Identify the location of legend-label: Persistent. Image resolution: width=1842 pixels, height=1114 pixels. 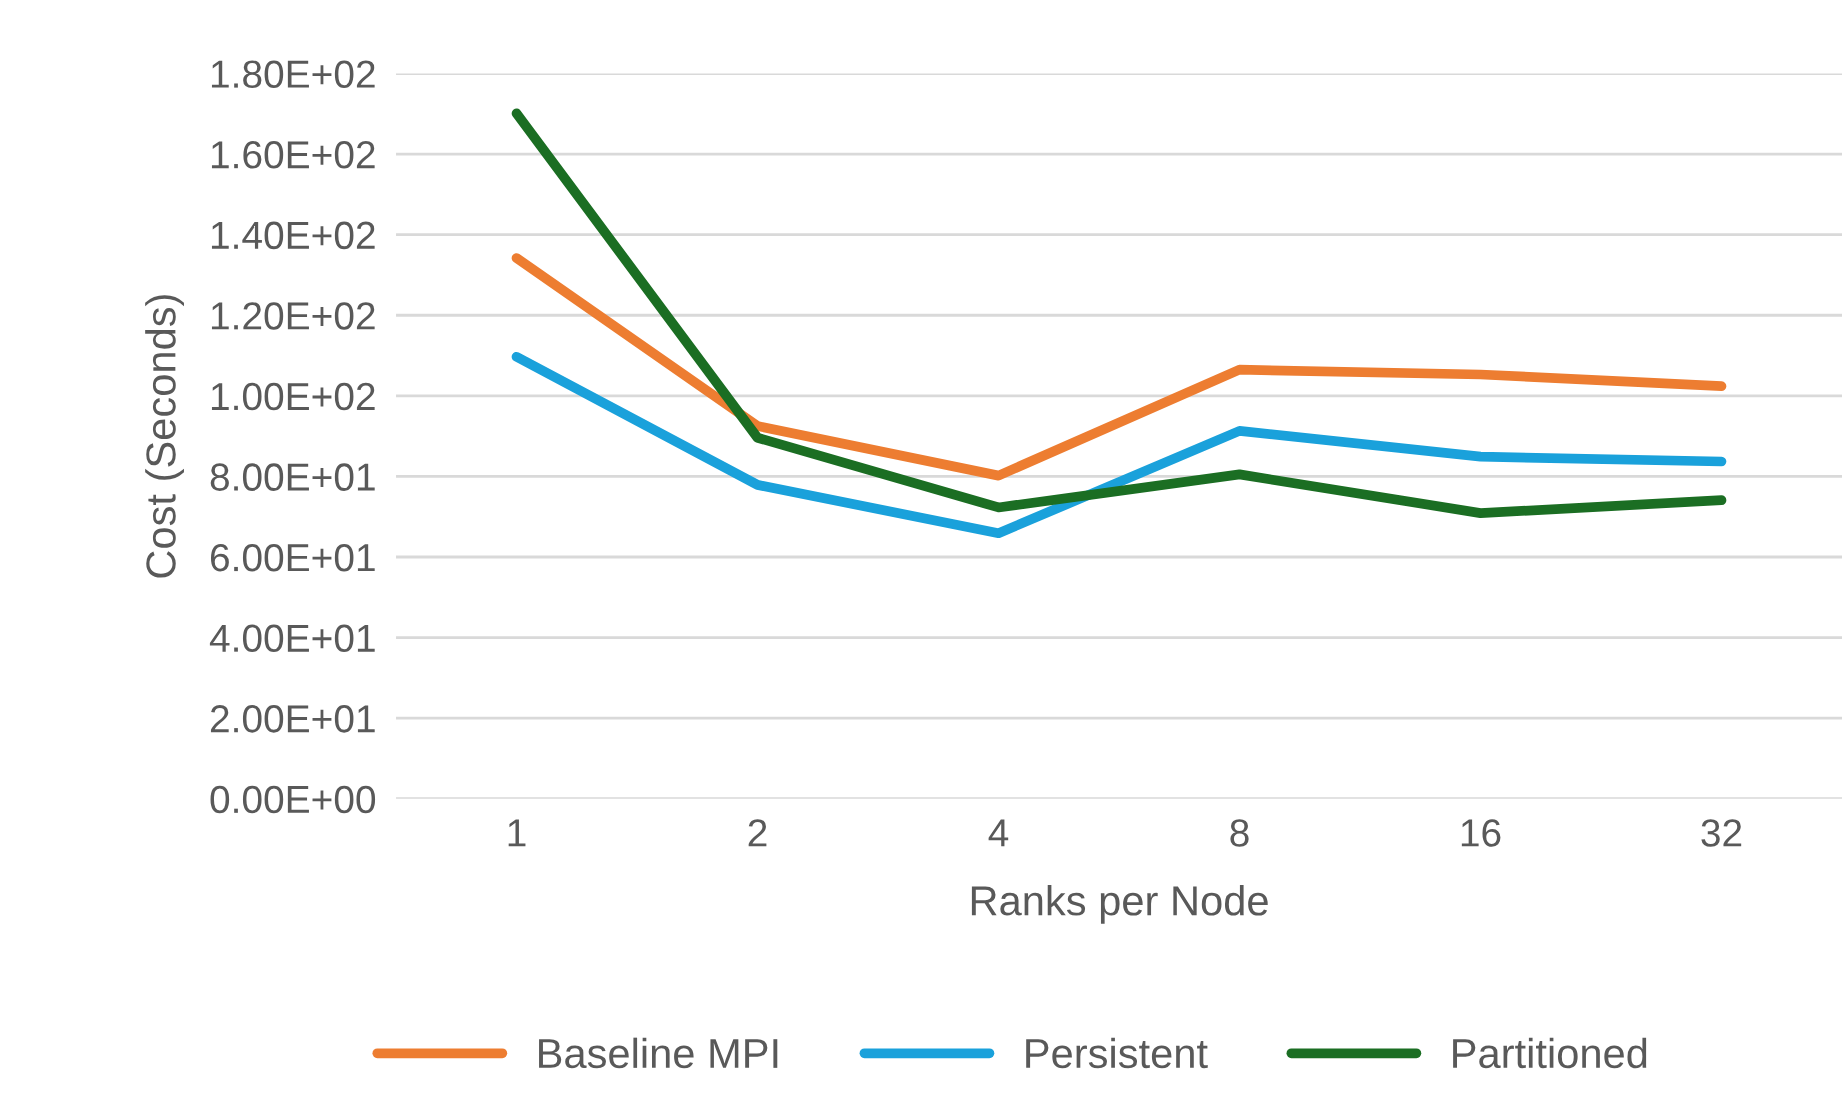
(1117, 1053).